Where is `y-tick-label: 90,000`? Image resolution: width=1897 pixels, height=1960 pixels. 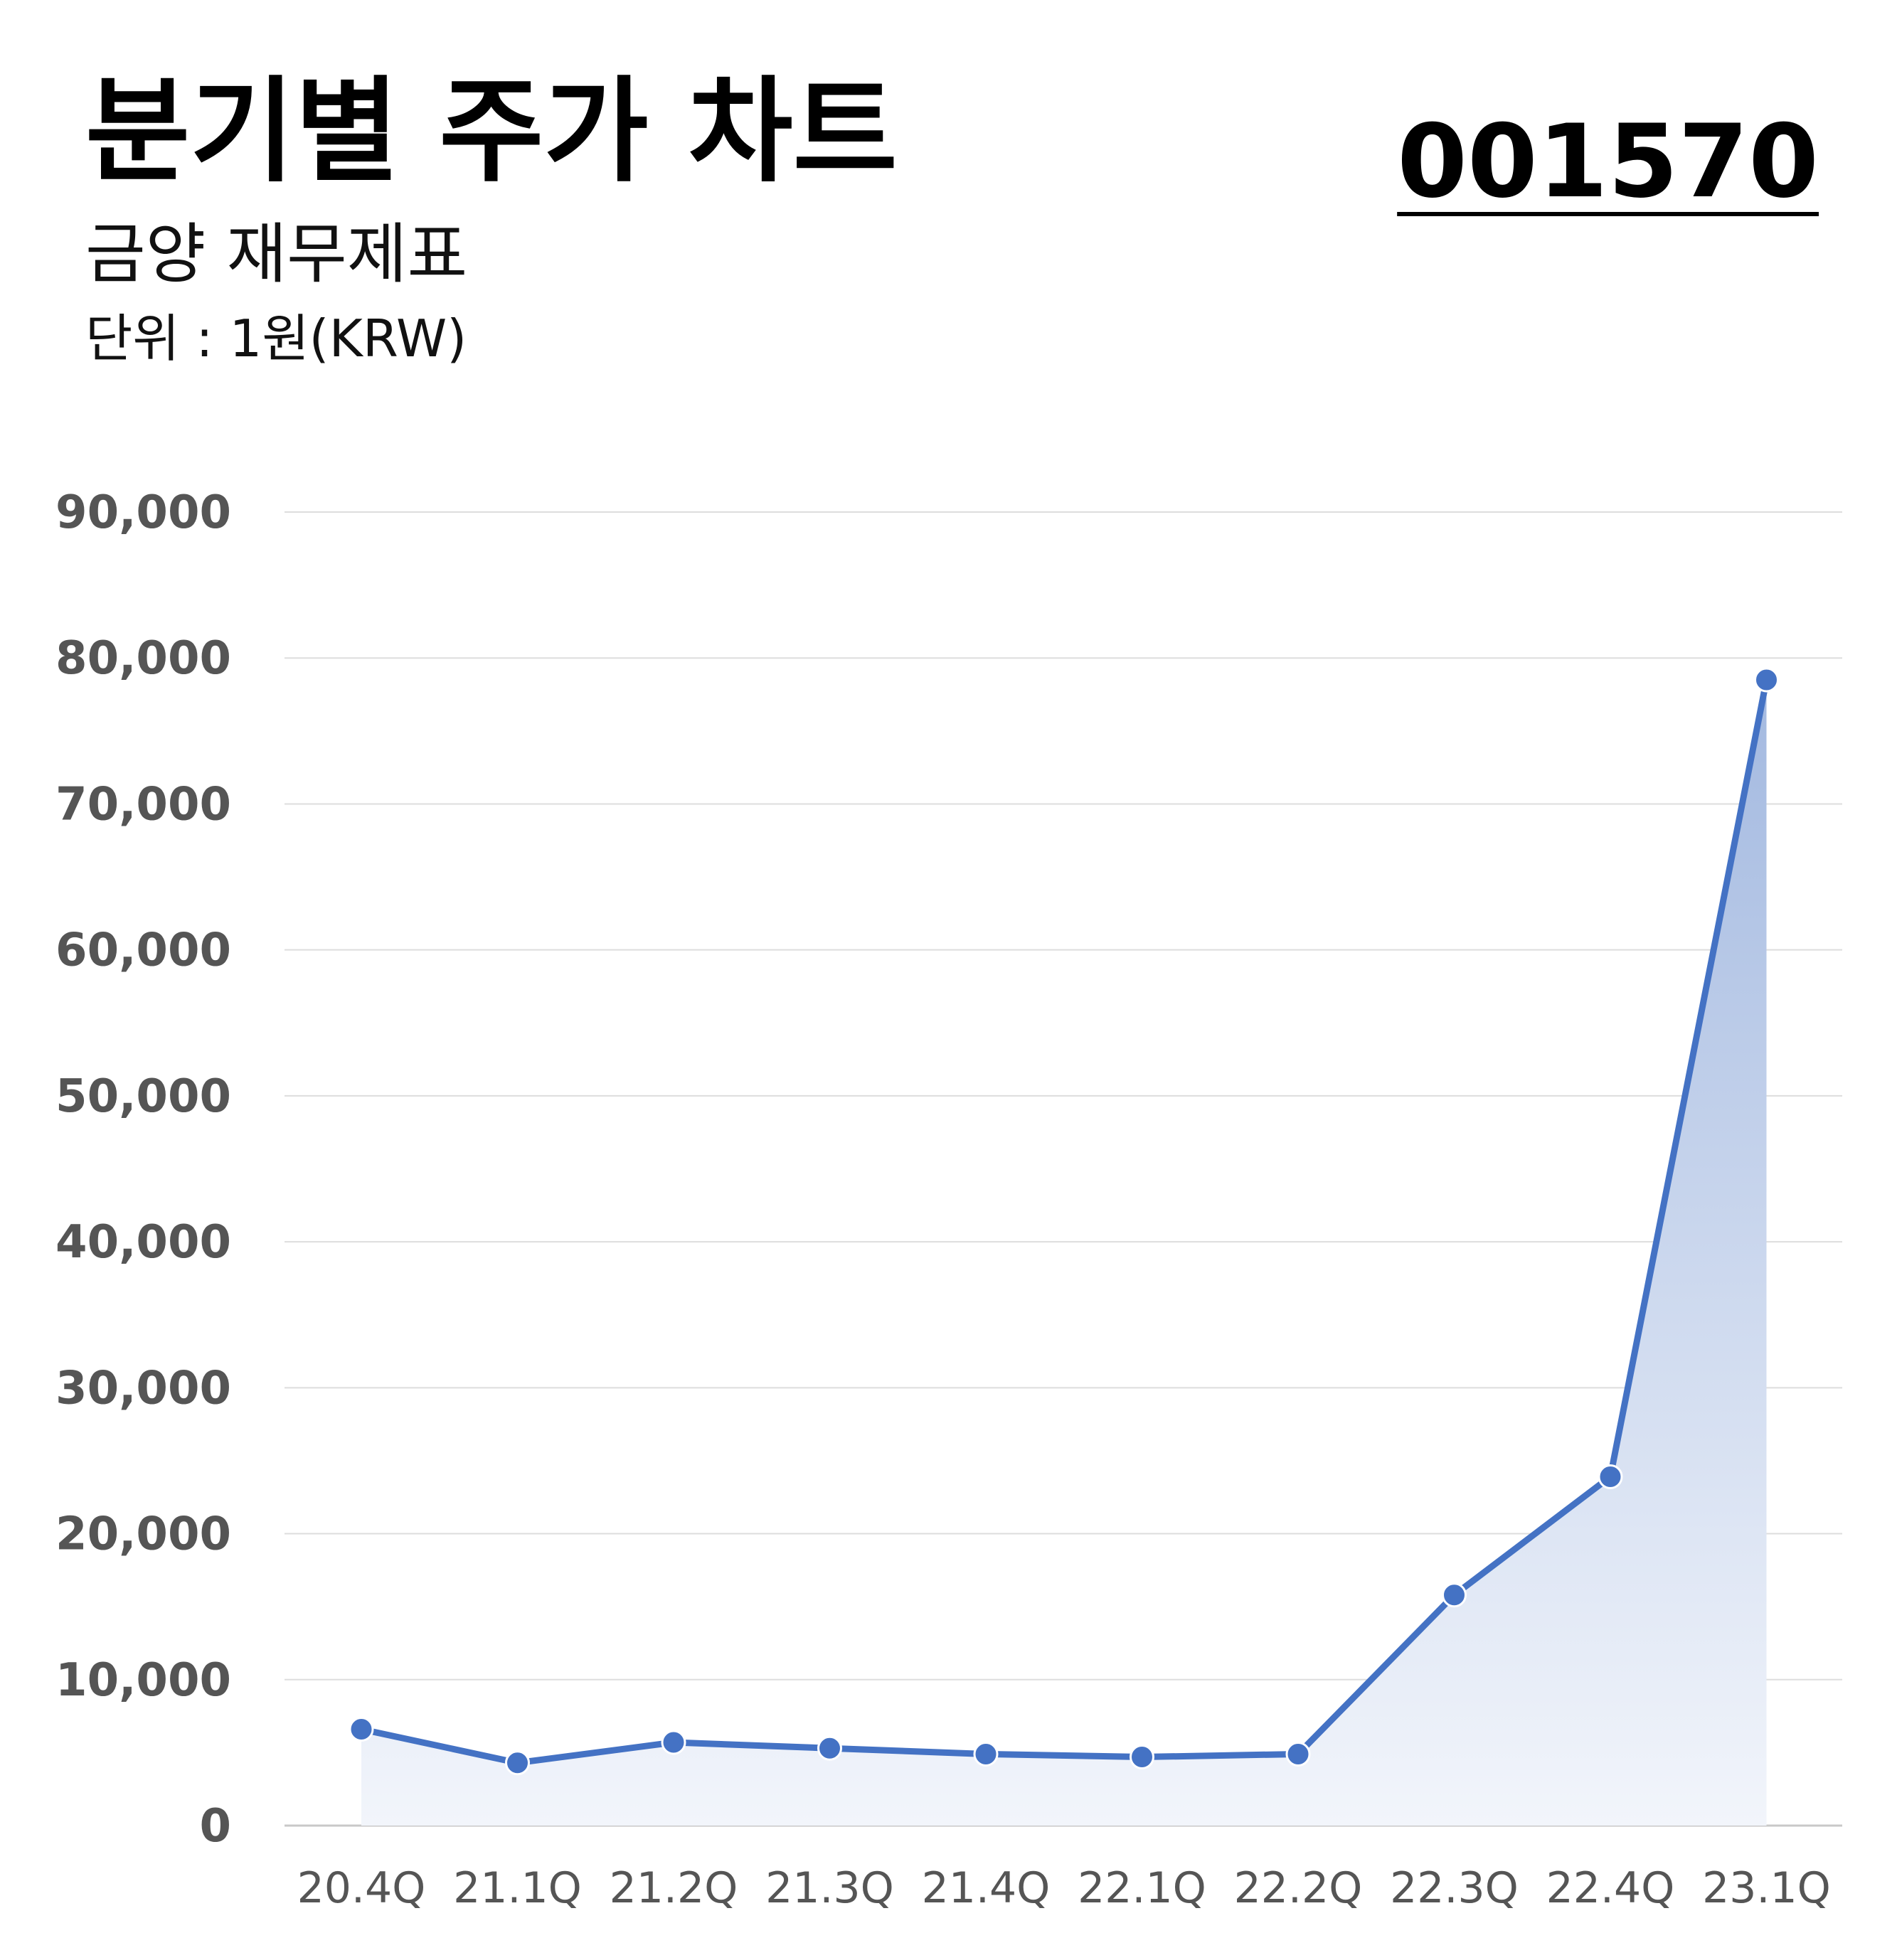 y-tick-label: 90,000 is located at coordinates (143, 512).